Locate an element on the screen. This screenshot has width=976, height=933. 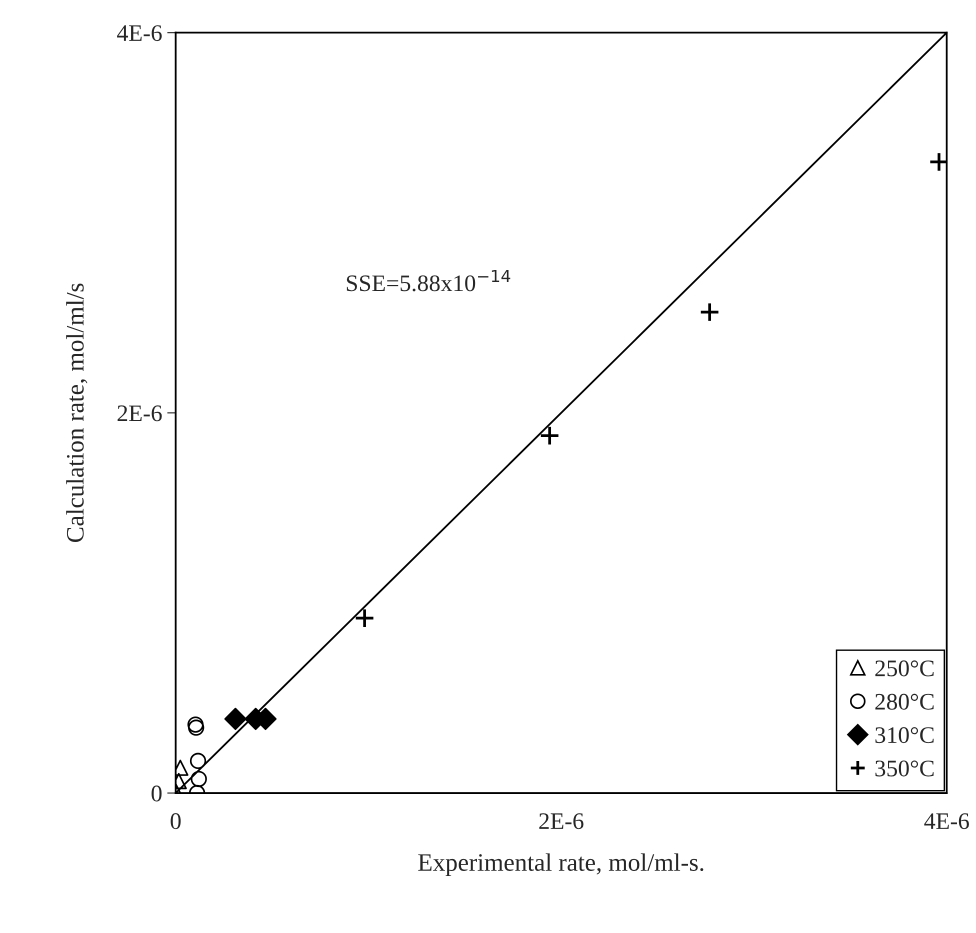
x-tick-label: 2E-6 is located at coordinates (561, 821).